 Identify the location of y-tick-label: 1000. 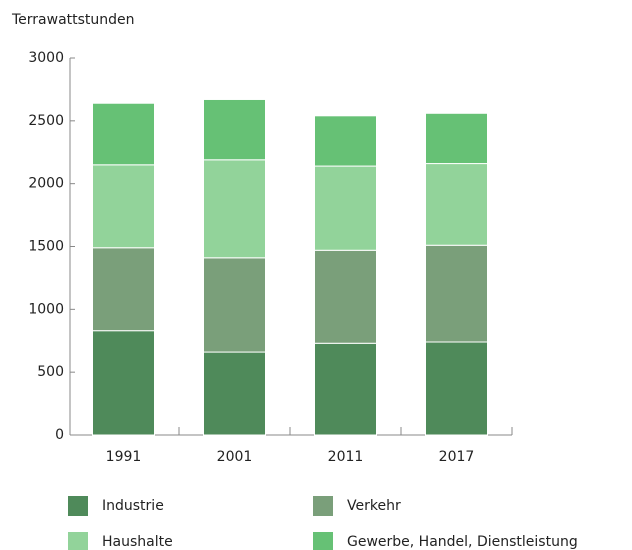
(46, 309).